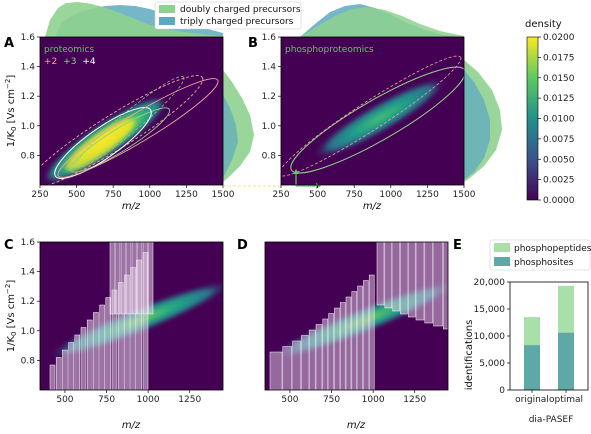 The image size is (591, 434). Describe the element at coordinates (380, 118) in the screenshot. I see `panel-b-density` at that location.